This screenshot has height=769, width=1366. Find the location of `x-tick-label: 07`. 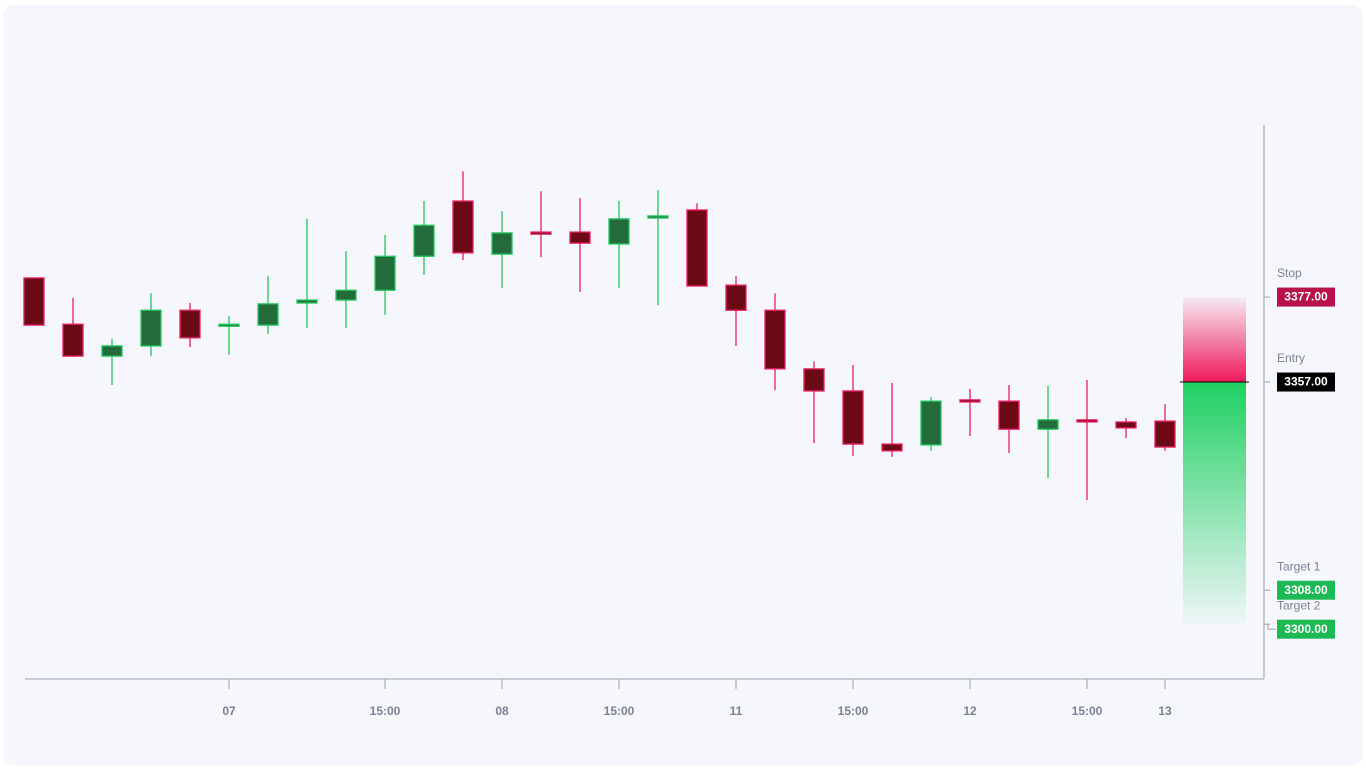

x-tick-label: 07 is located at coordinates (229, 711).